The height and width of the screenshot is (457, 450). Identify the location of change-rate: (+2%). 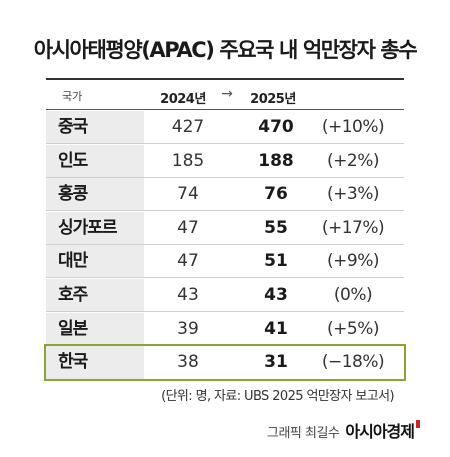
(353, 160).